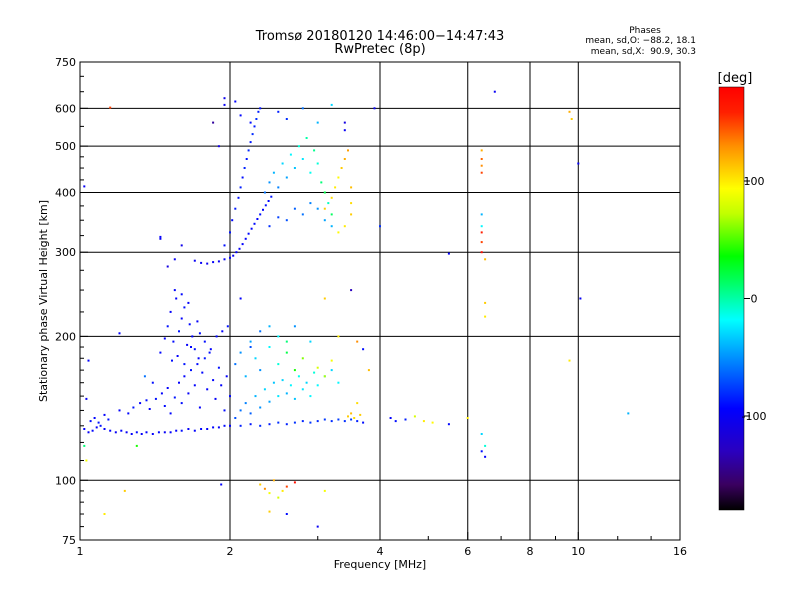  Describe the element at coordinates (578, 551) in the screenshot. I see `x-tick-label: 10` at that location.